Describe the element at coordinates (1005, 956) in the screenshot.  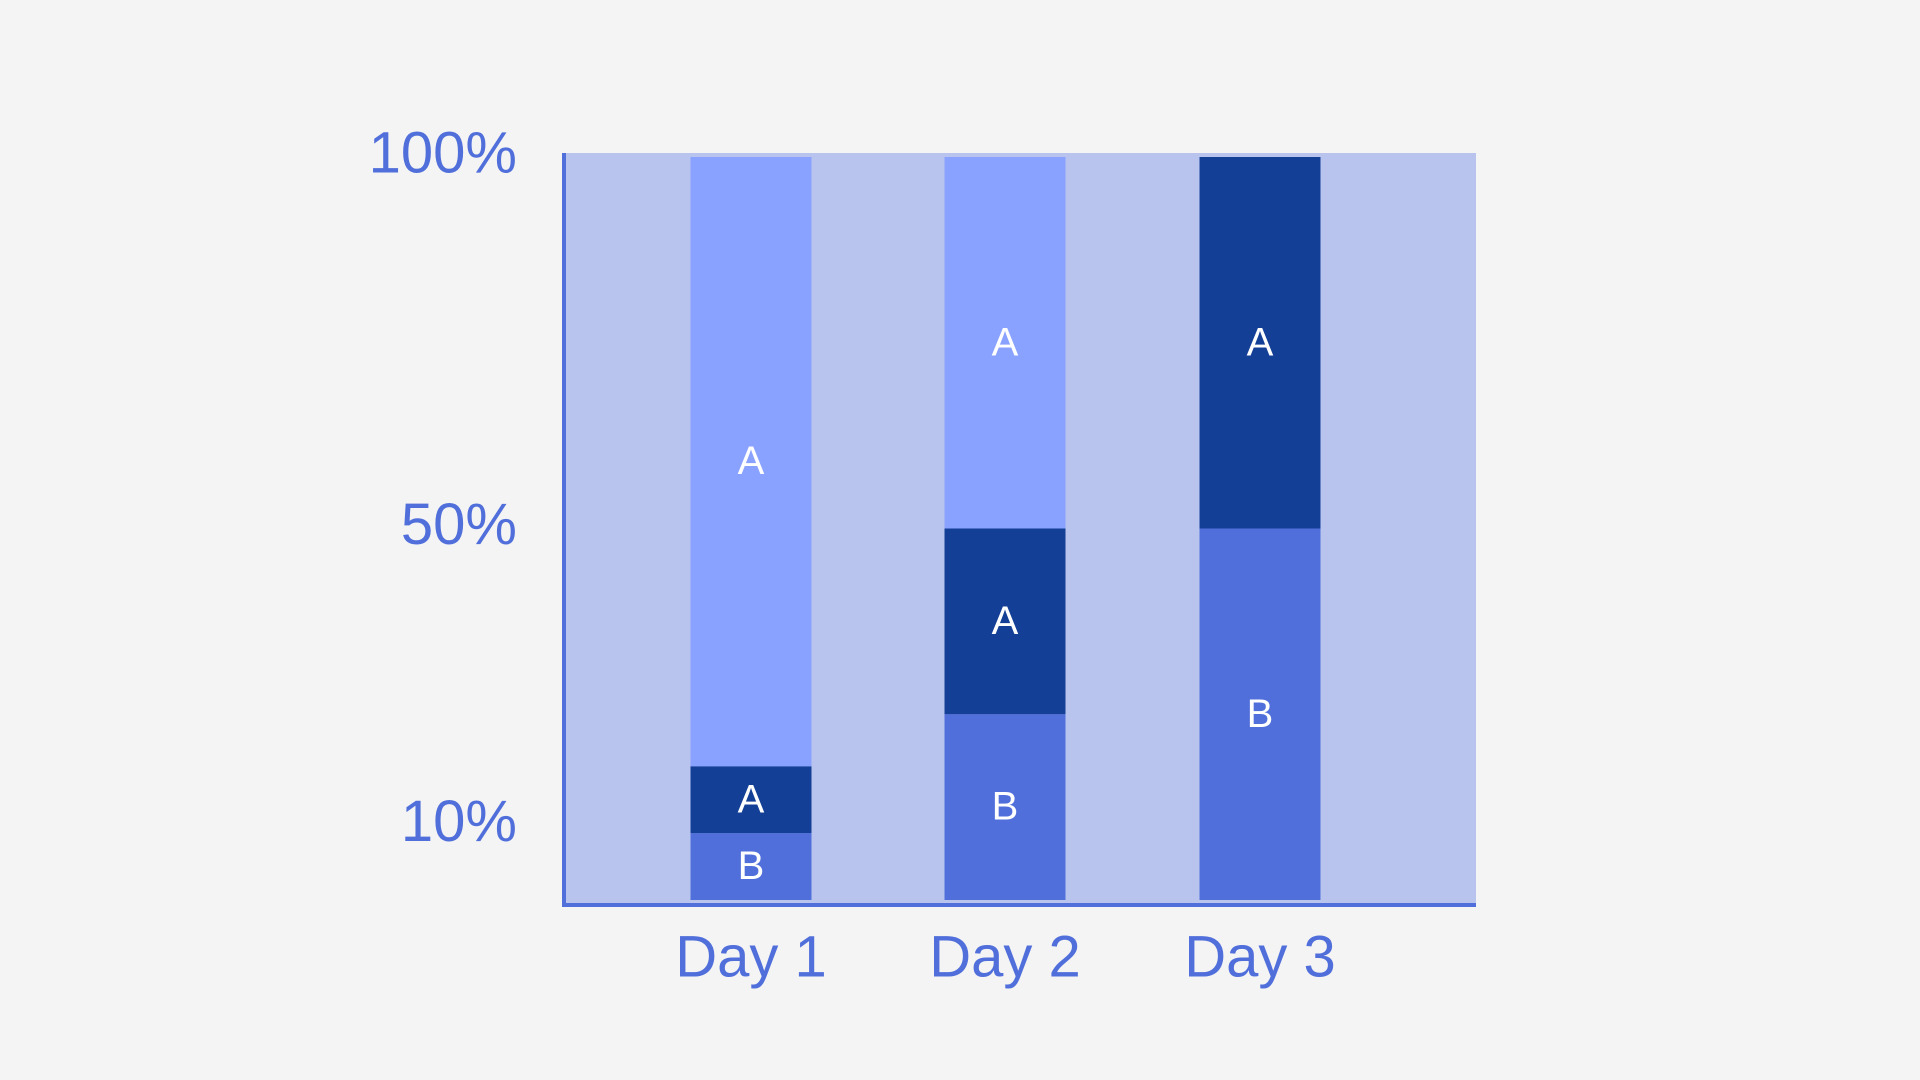
I see `x-tick-label: Day 2` at that location.